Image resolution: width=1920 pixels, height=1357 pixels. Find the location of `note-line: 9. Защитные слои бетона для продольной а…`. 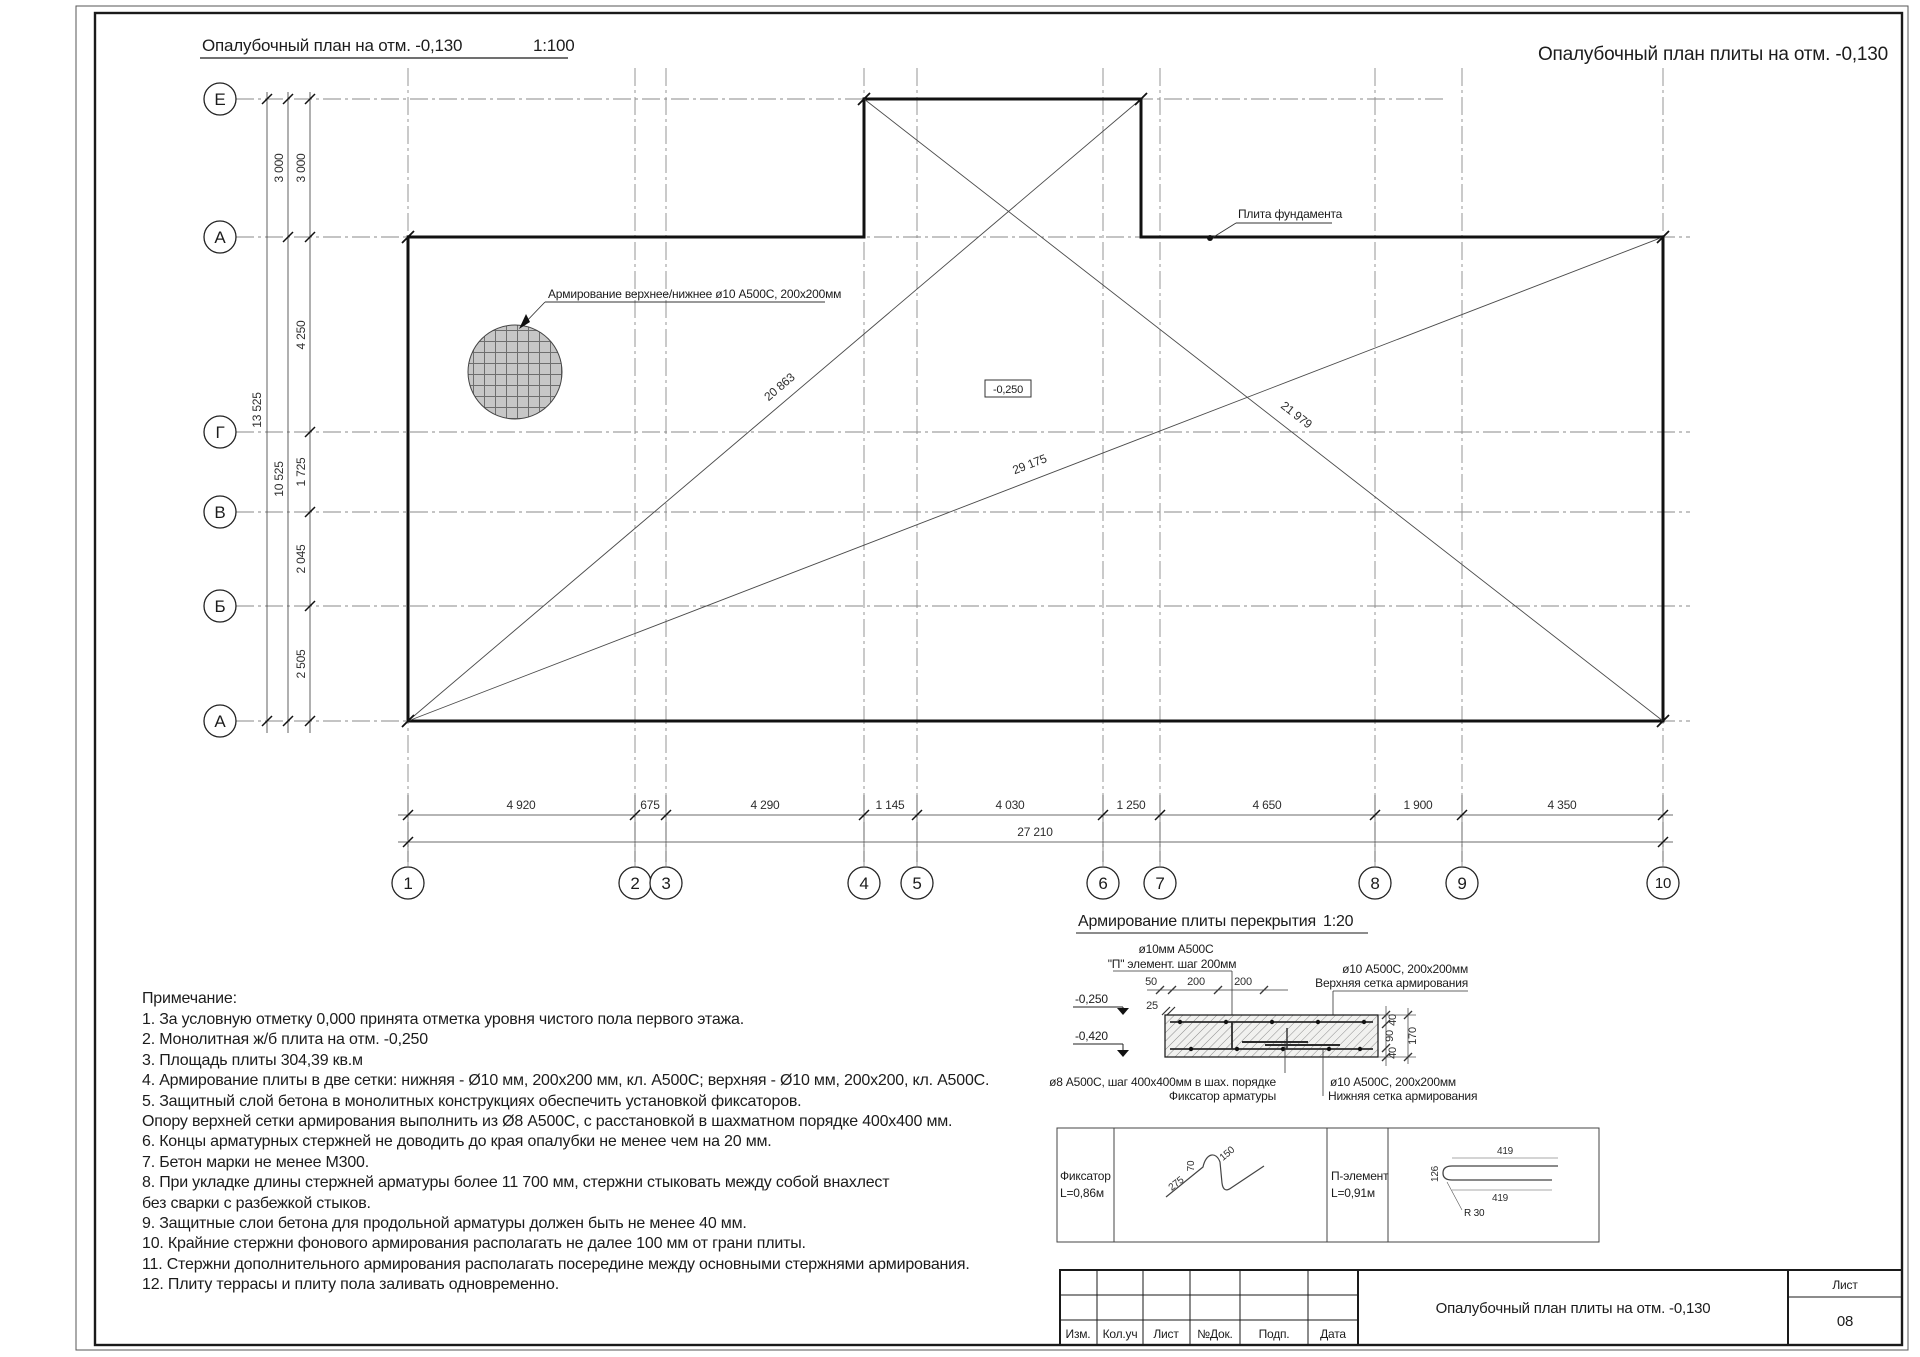

note-line: 9. Защитные слои бетона для продольной а… is located at coordinates (444, 1223).